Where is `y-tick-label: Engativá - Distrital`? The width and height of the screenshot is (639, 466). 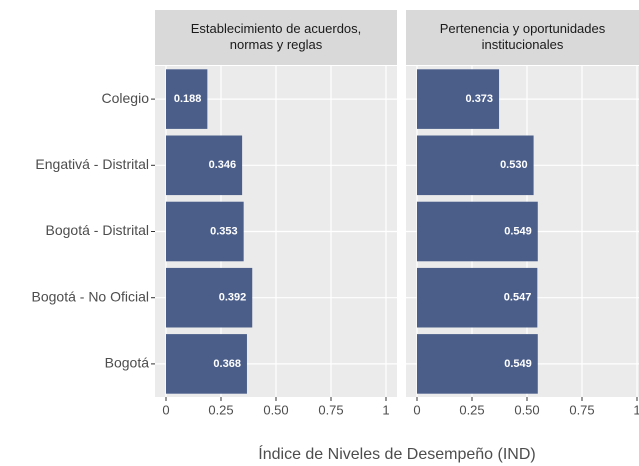 y-tick-label: Engativá - Distrital is located at coordinates (92, 164).